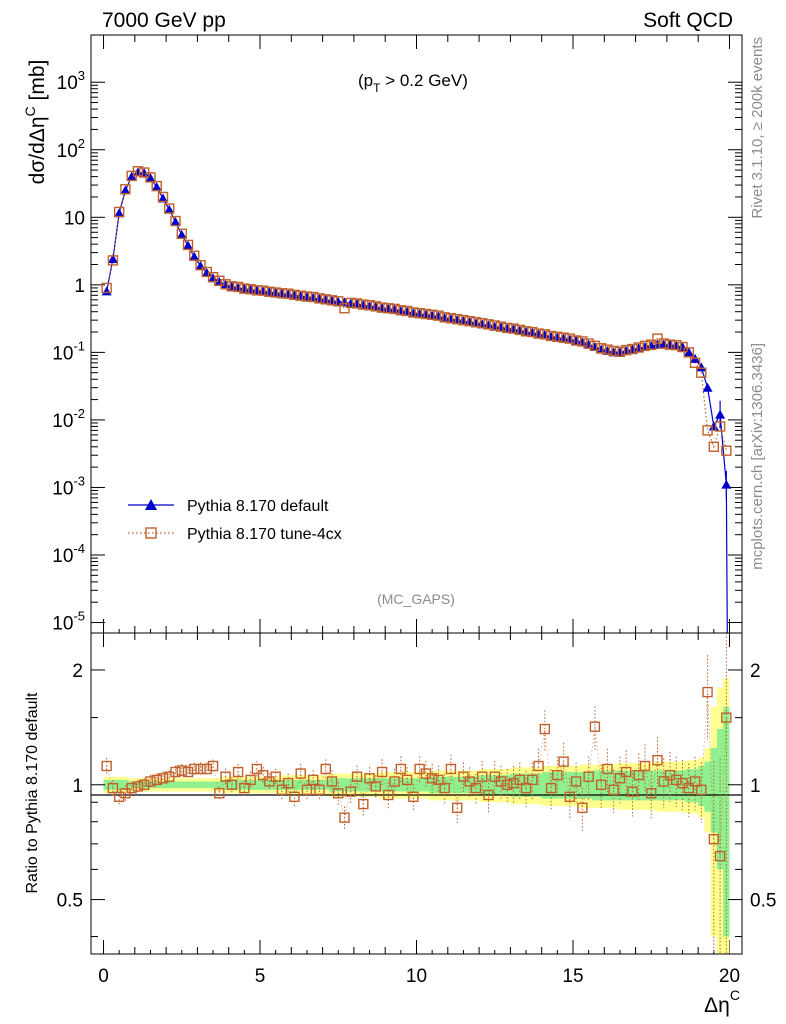 This screenshot has height=1024, width=786. I want to click on ratio-y-tick-label: 1, so click(77, 786).